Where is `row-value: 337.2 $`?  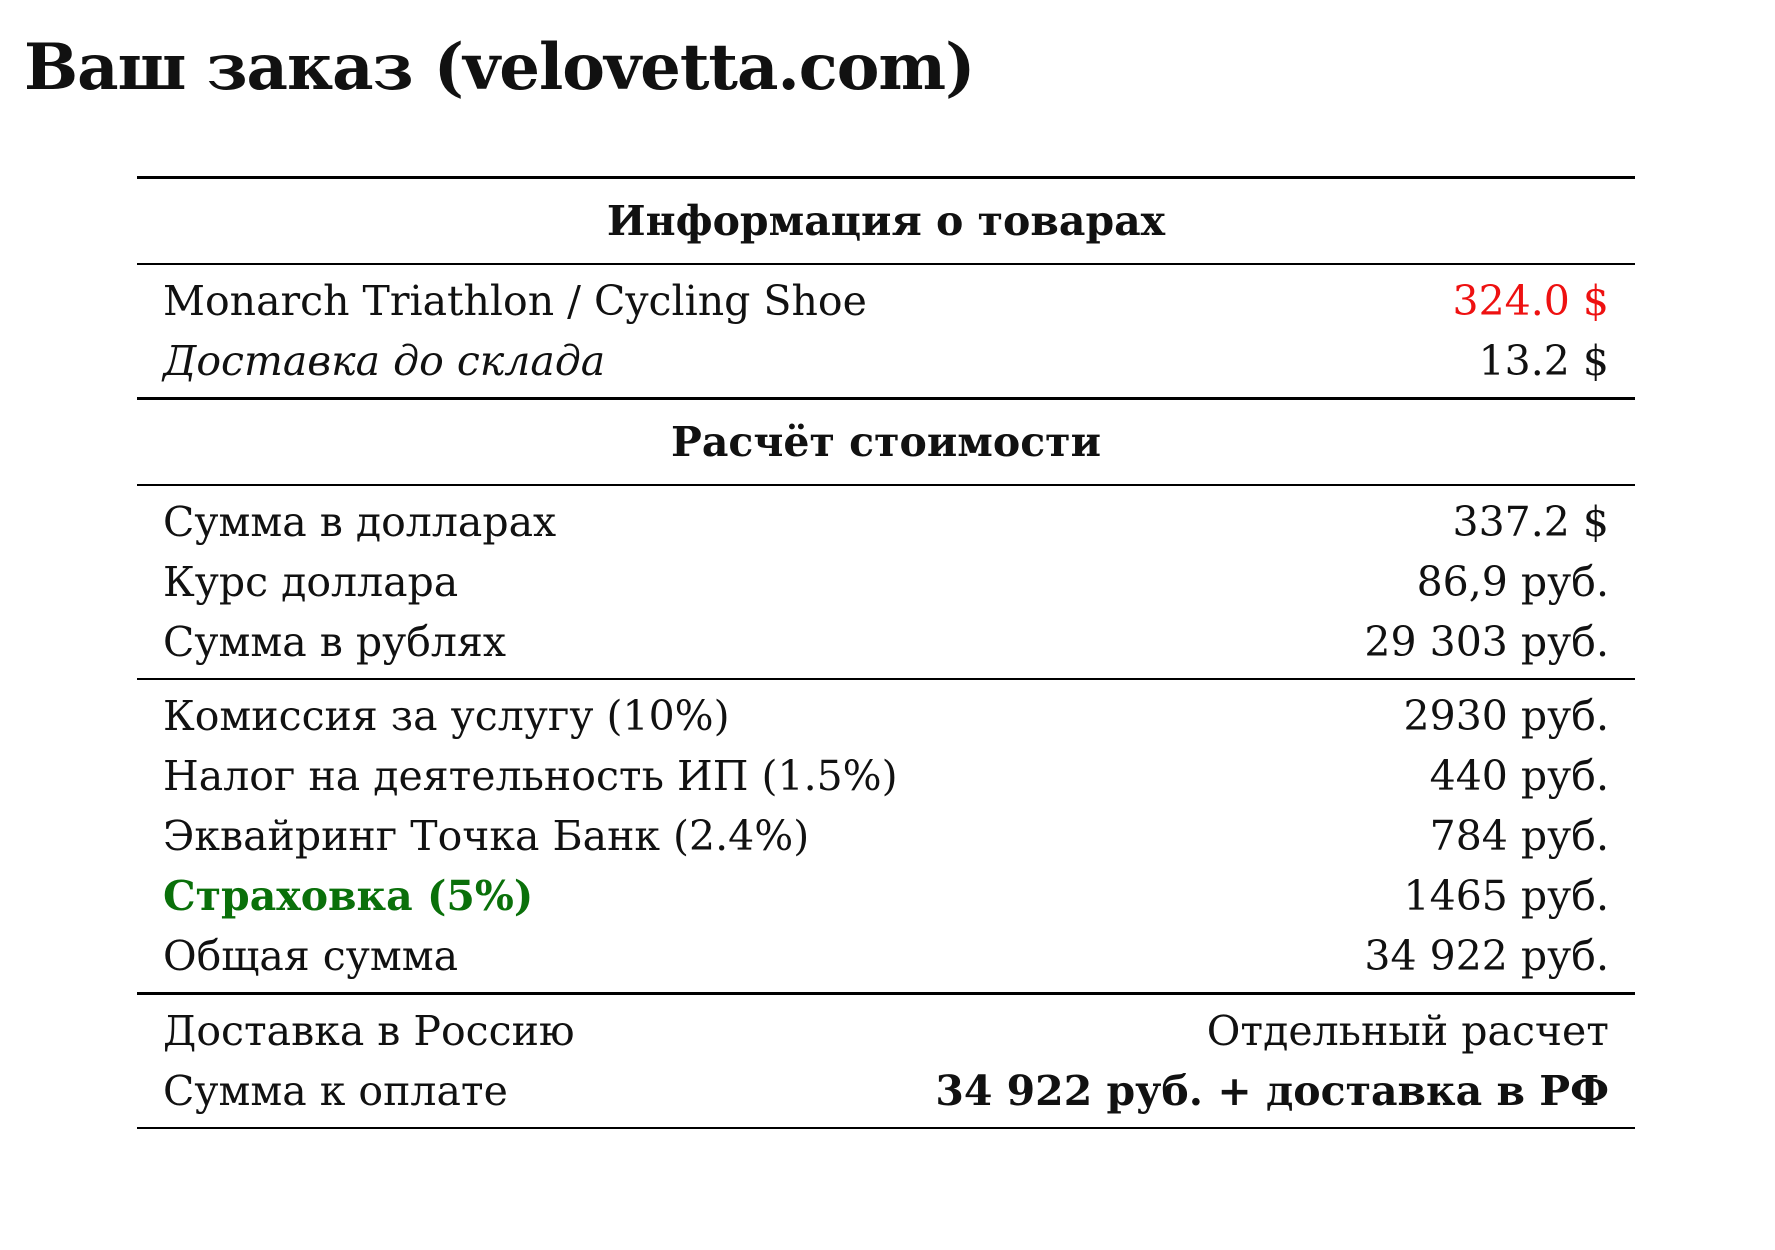 row-value: 337.2 $ is located at coordinates (1531, 522).